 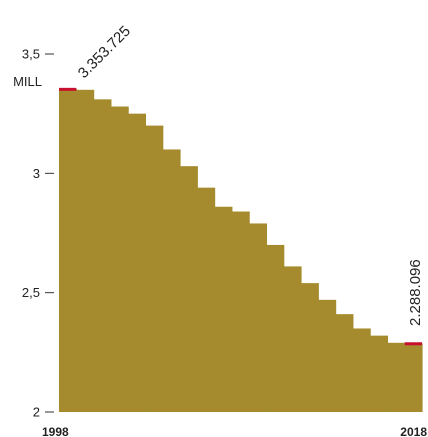 I want to click on bar-2017, so click(x=396, y=377).